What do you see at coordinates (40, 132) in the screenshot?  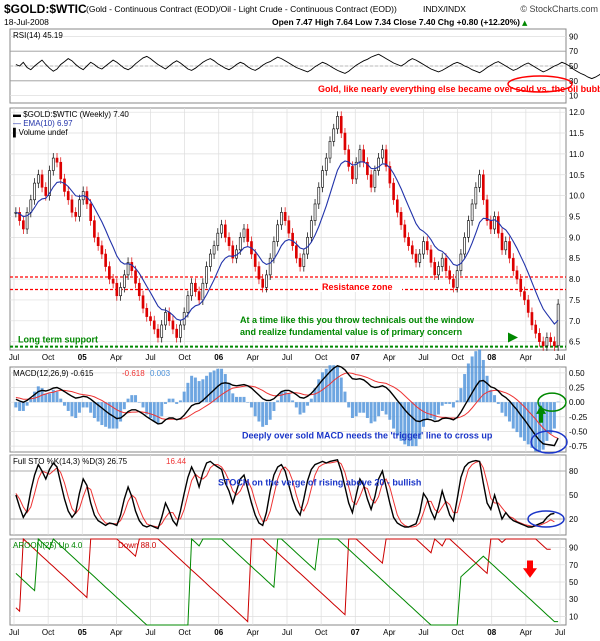 I see `price-legend-volume: ▌Volume undef` at bounding box center [40, 132].